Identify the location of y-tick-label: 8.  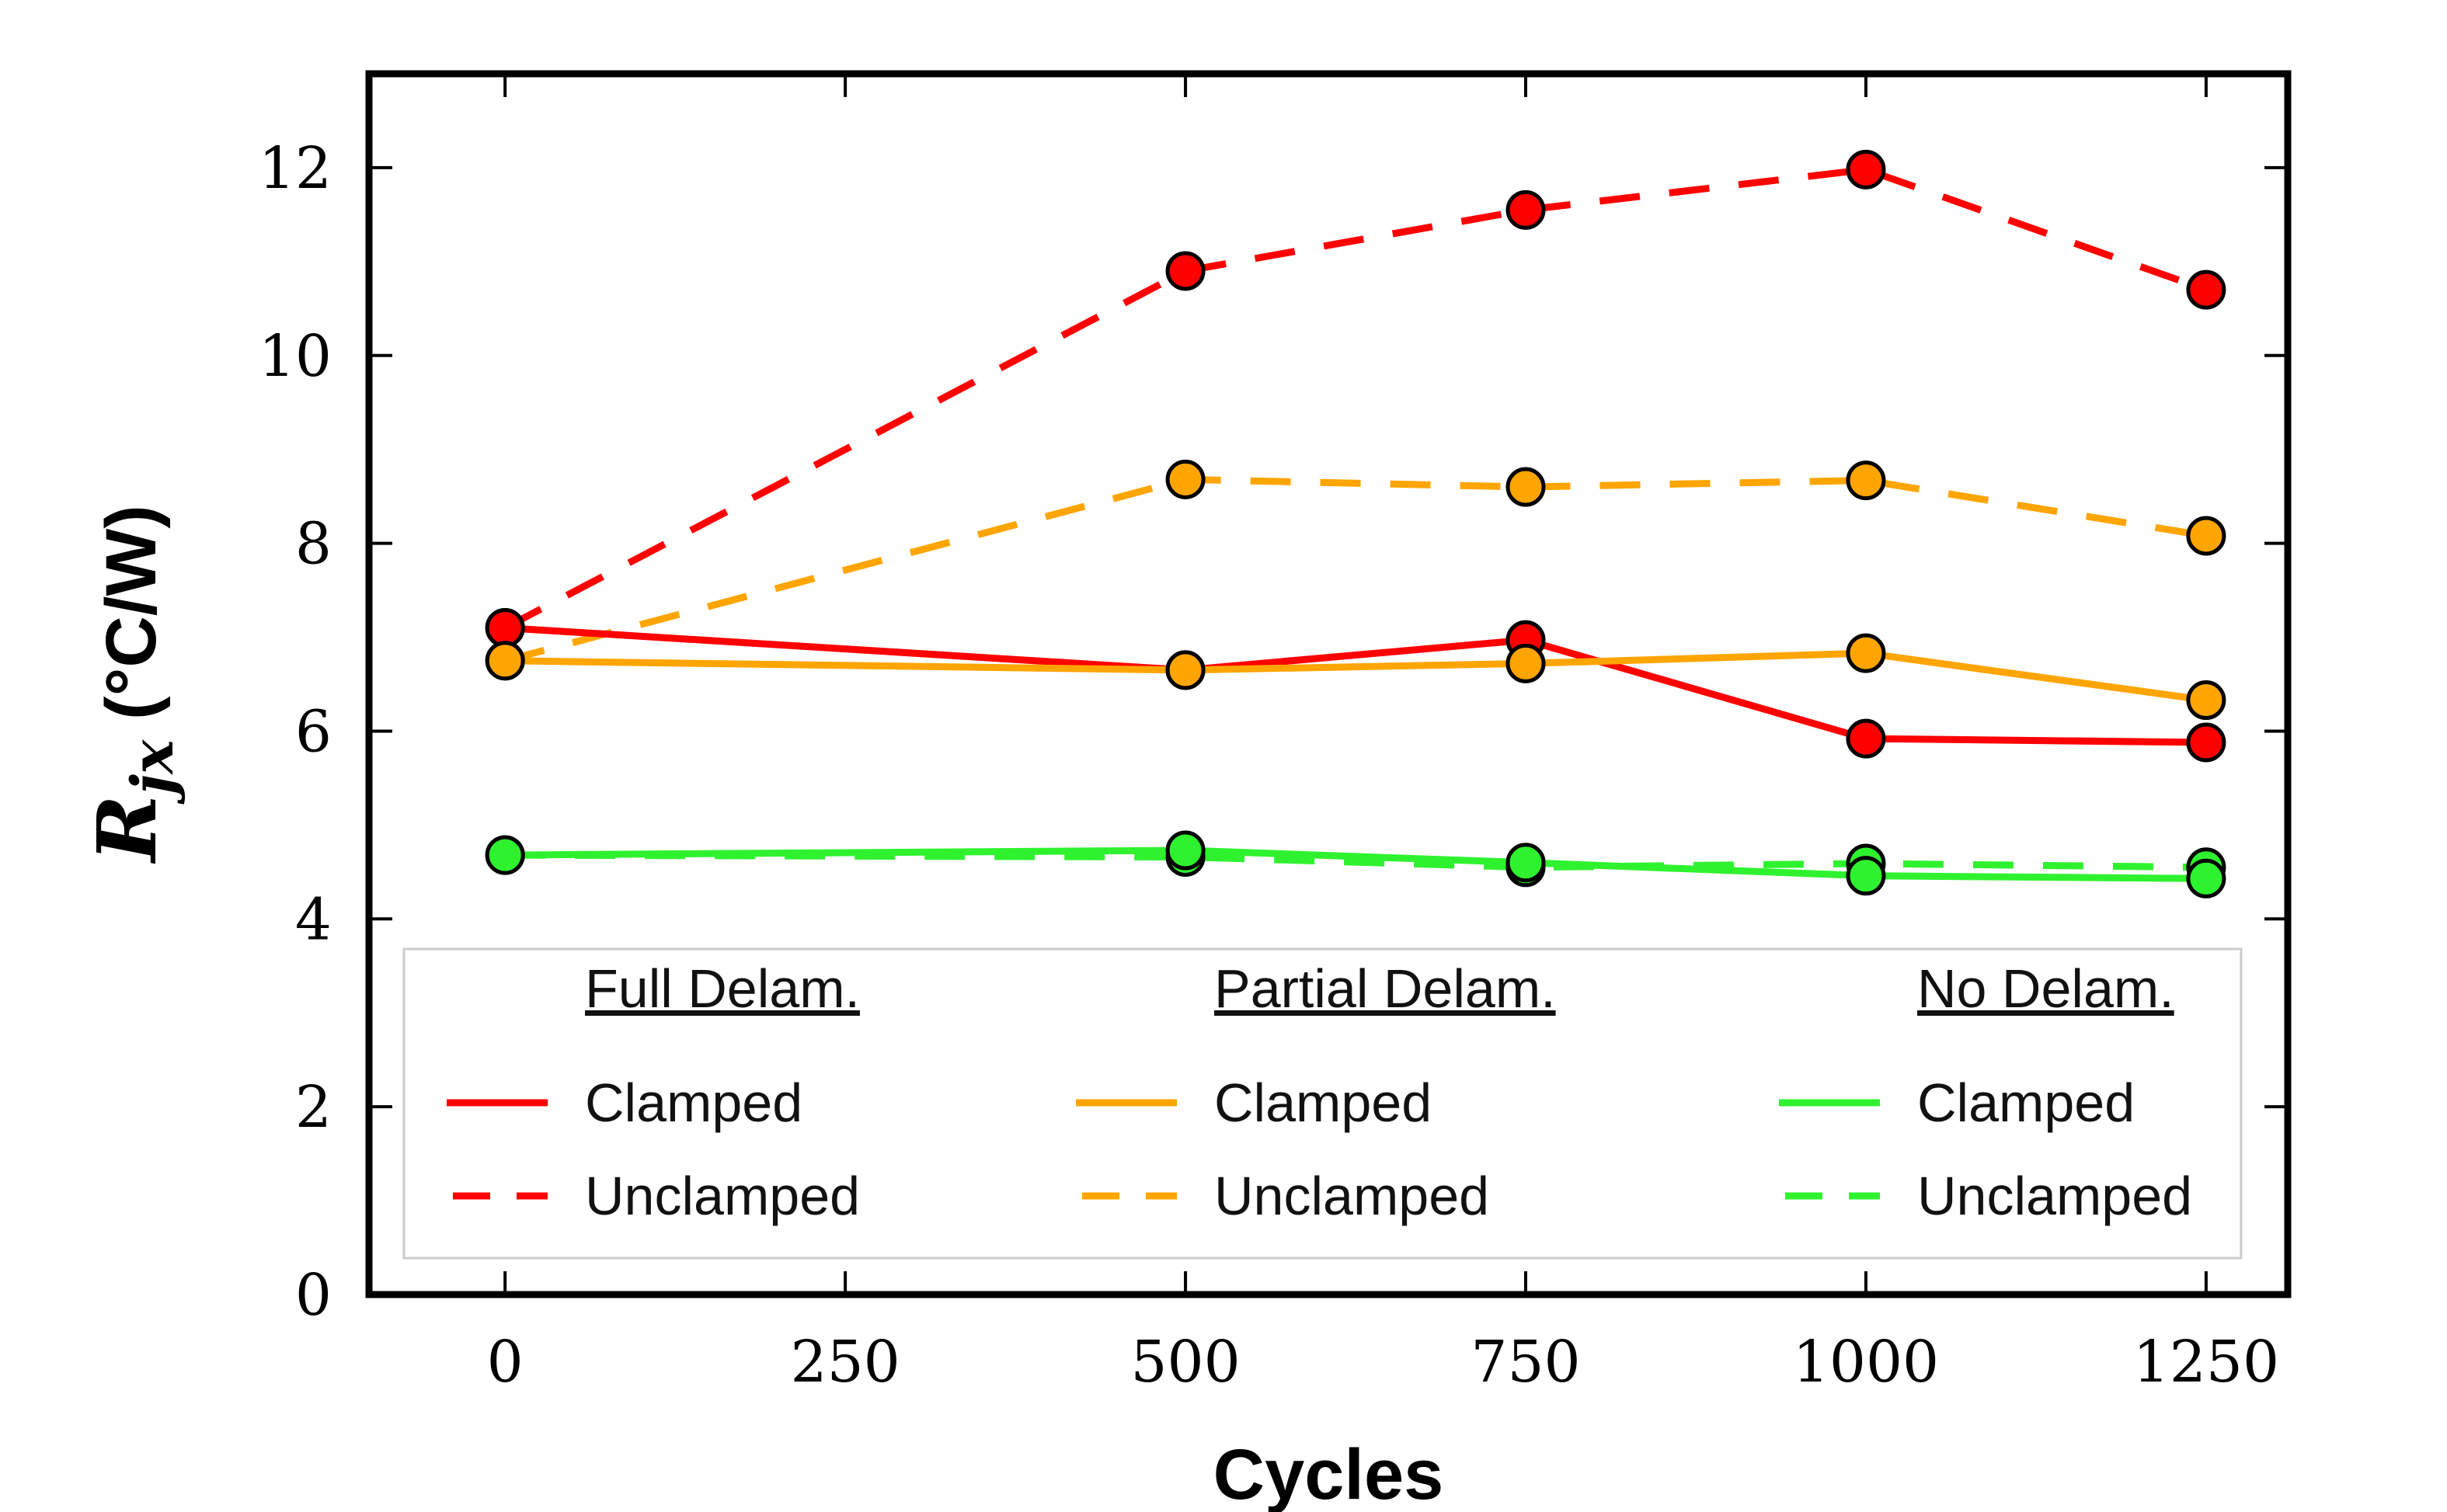
(313, 544).